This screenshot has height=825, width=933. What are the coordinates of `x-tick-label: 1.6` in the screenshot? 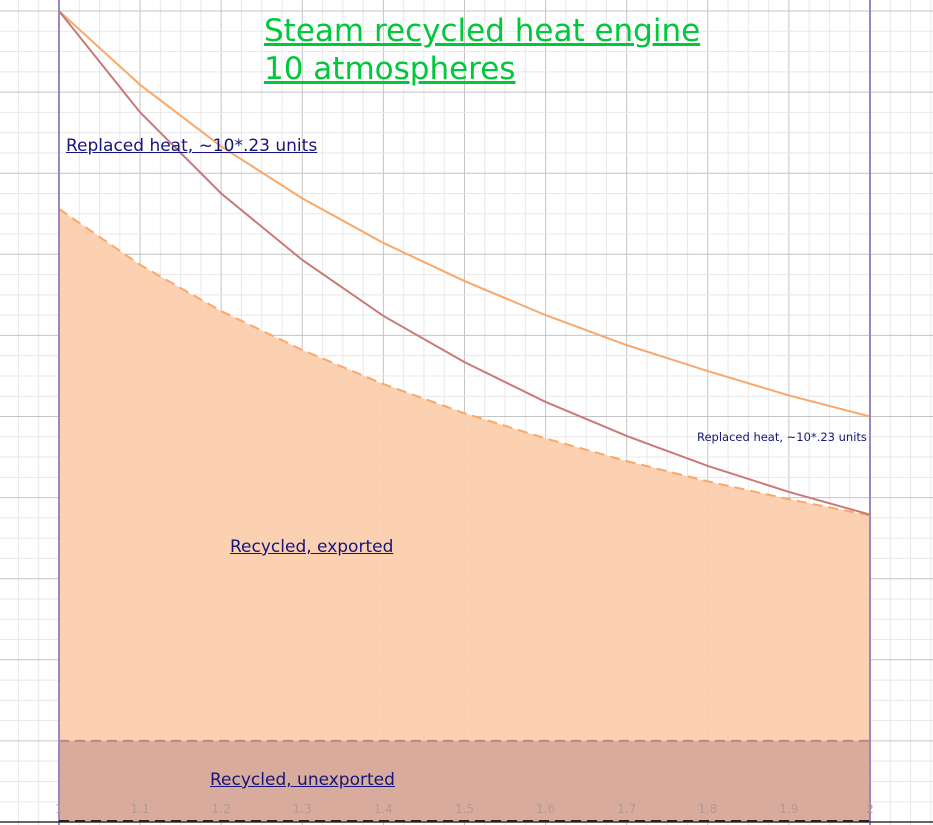 It's located at (545, 809).